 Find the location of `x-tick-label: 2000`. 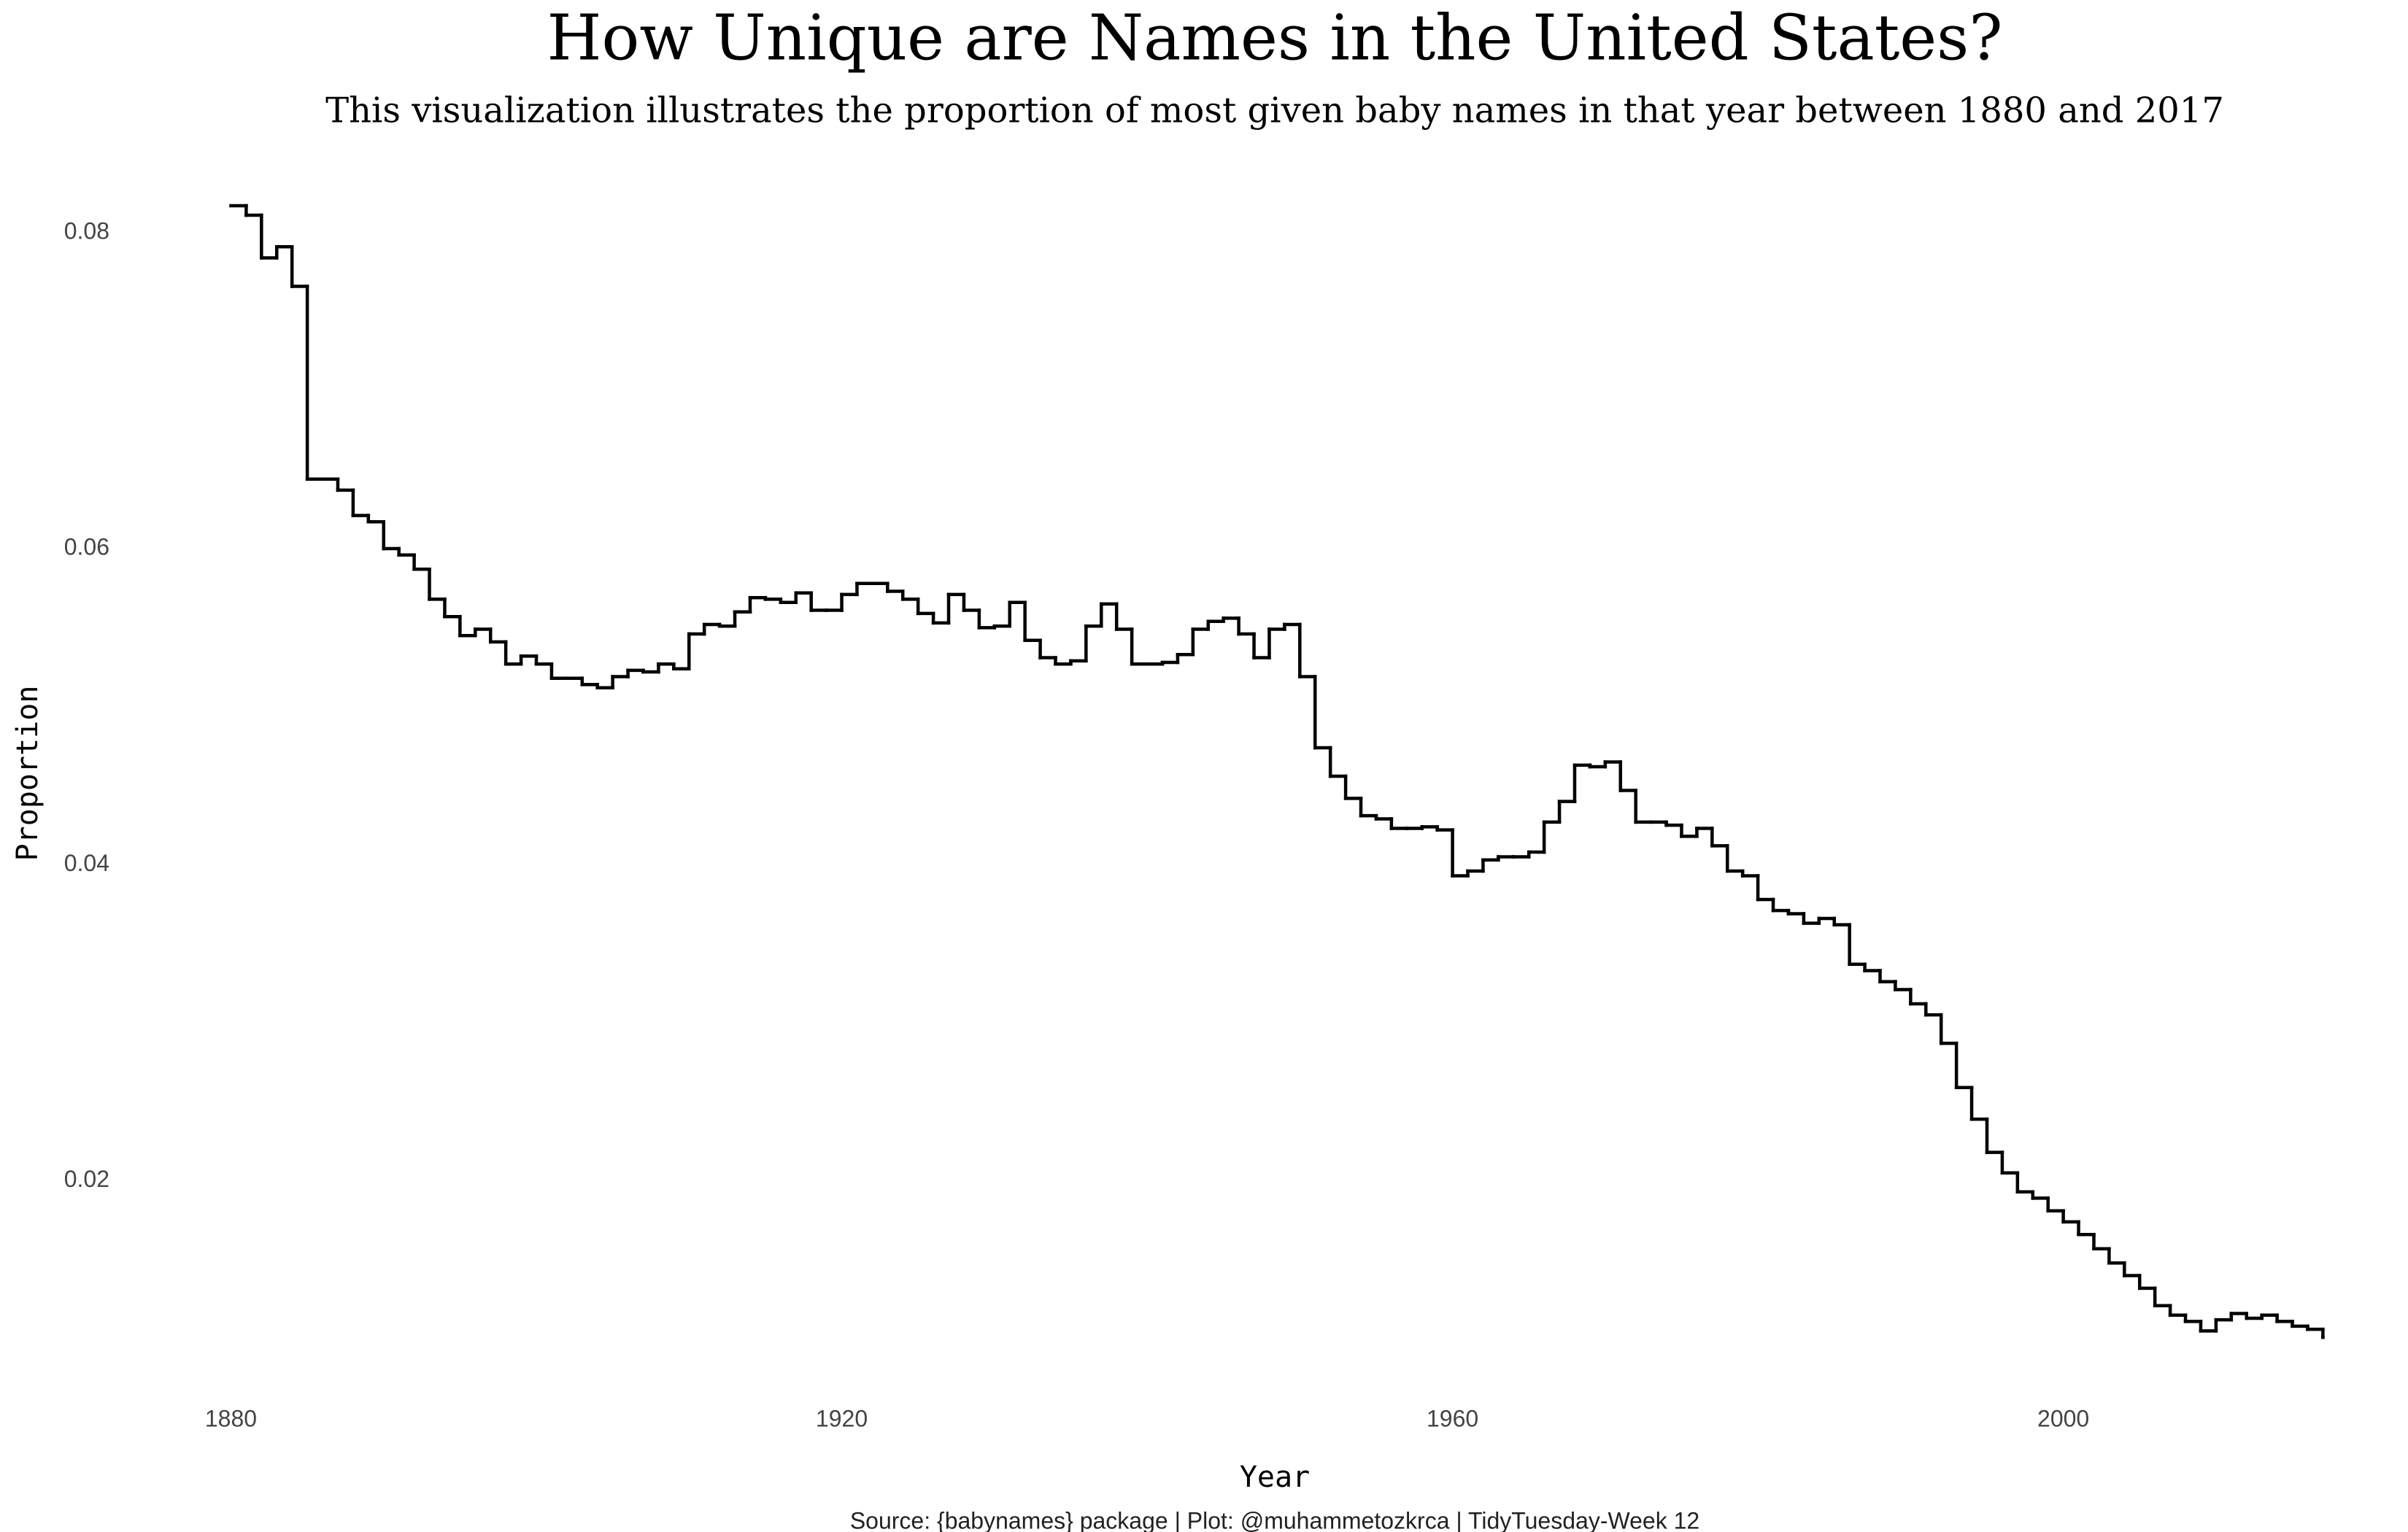

x-tick-label: 2000 is located at coordinates (2063, 1418).